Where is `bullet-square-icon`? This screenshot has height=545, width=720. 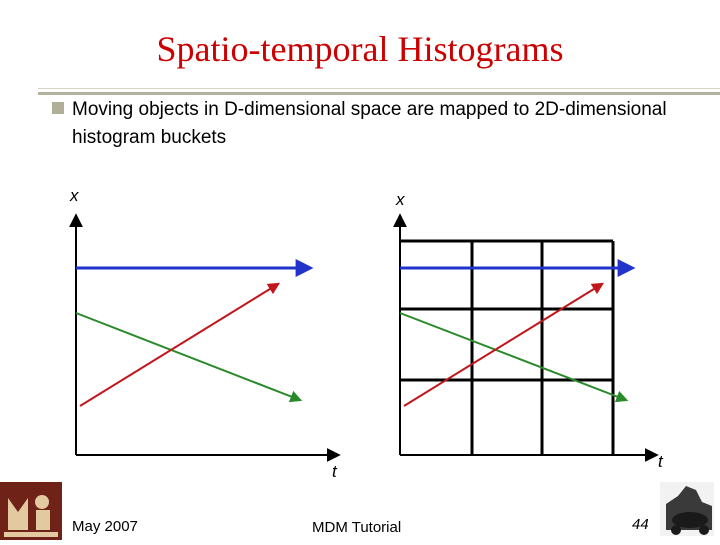
bullet-square-icon is located at coordinates (58, 108).